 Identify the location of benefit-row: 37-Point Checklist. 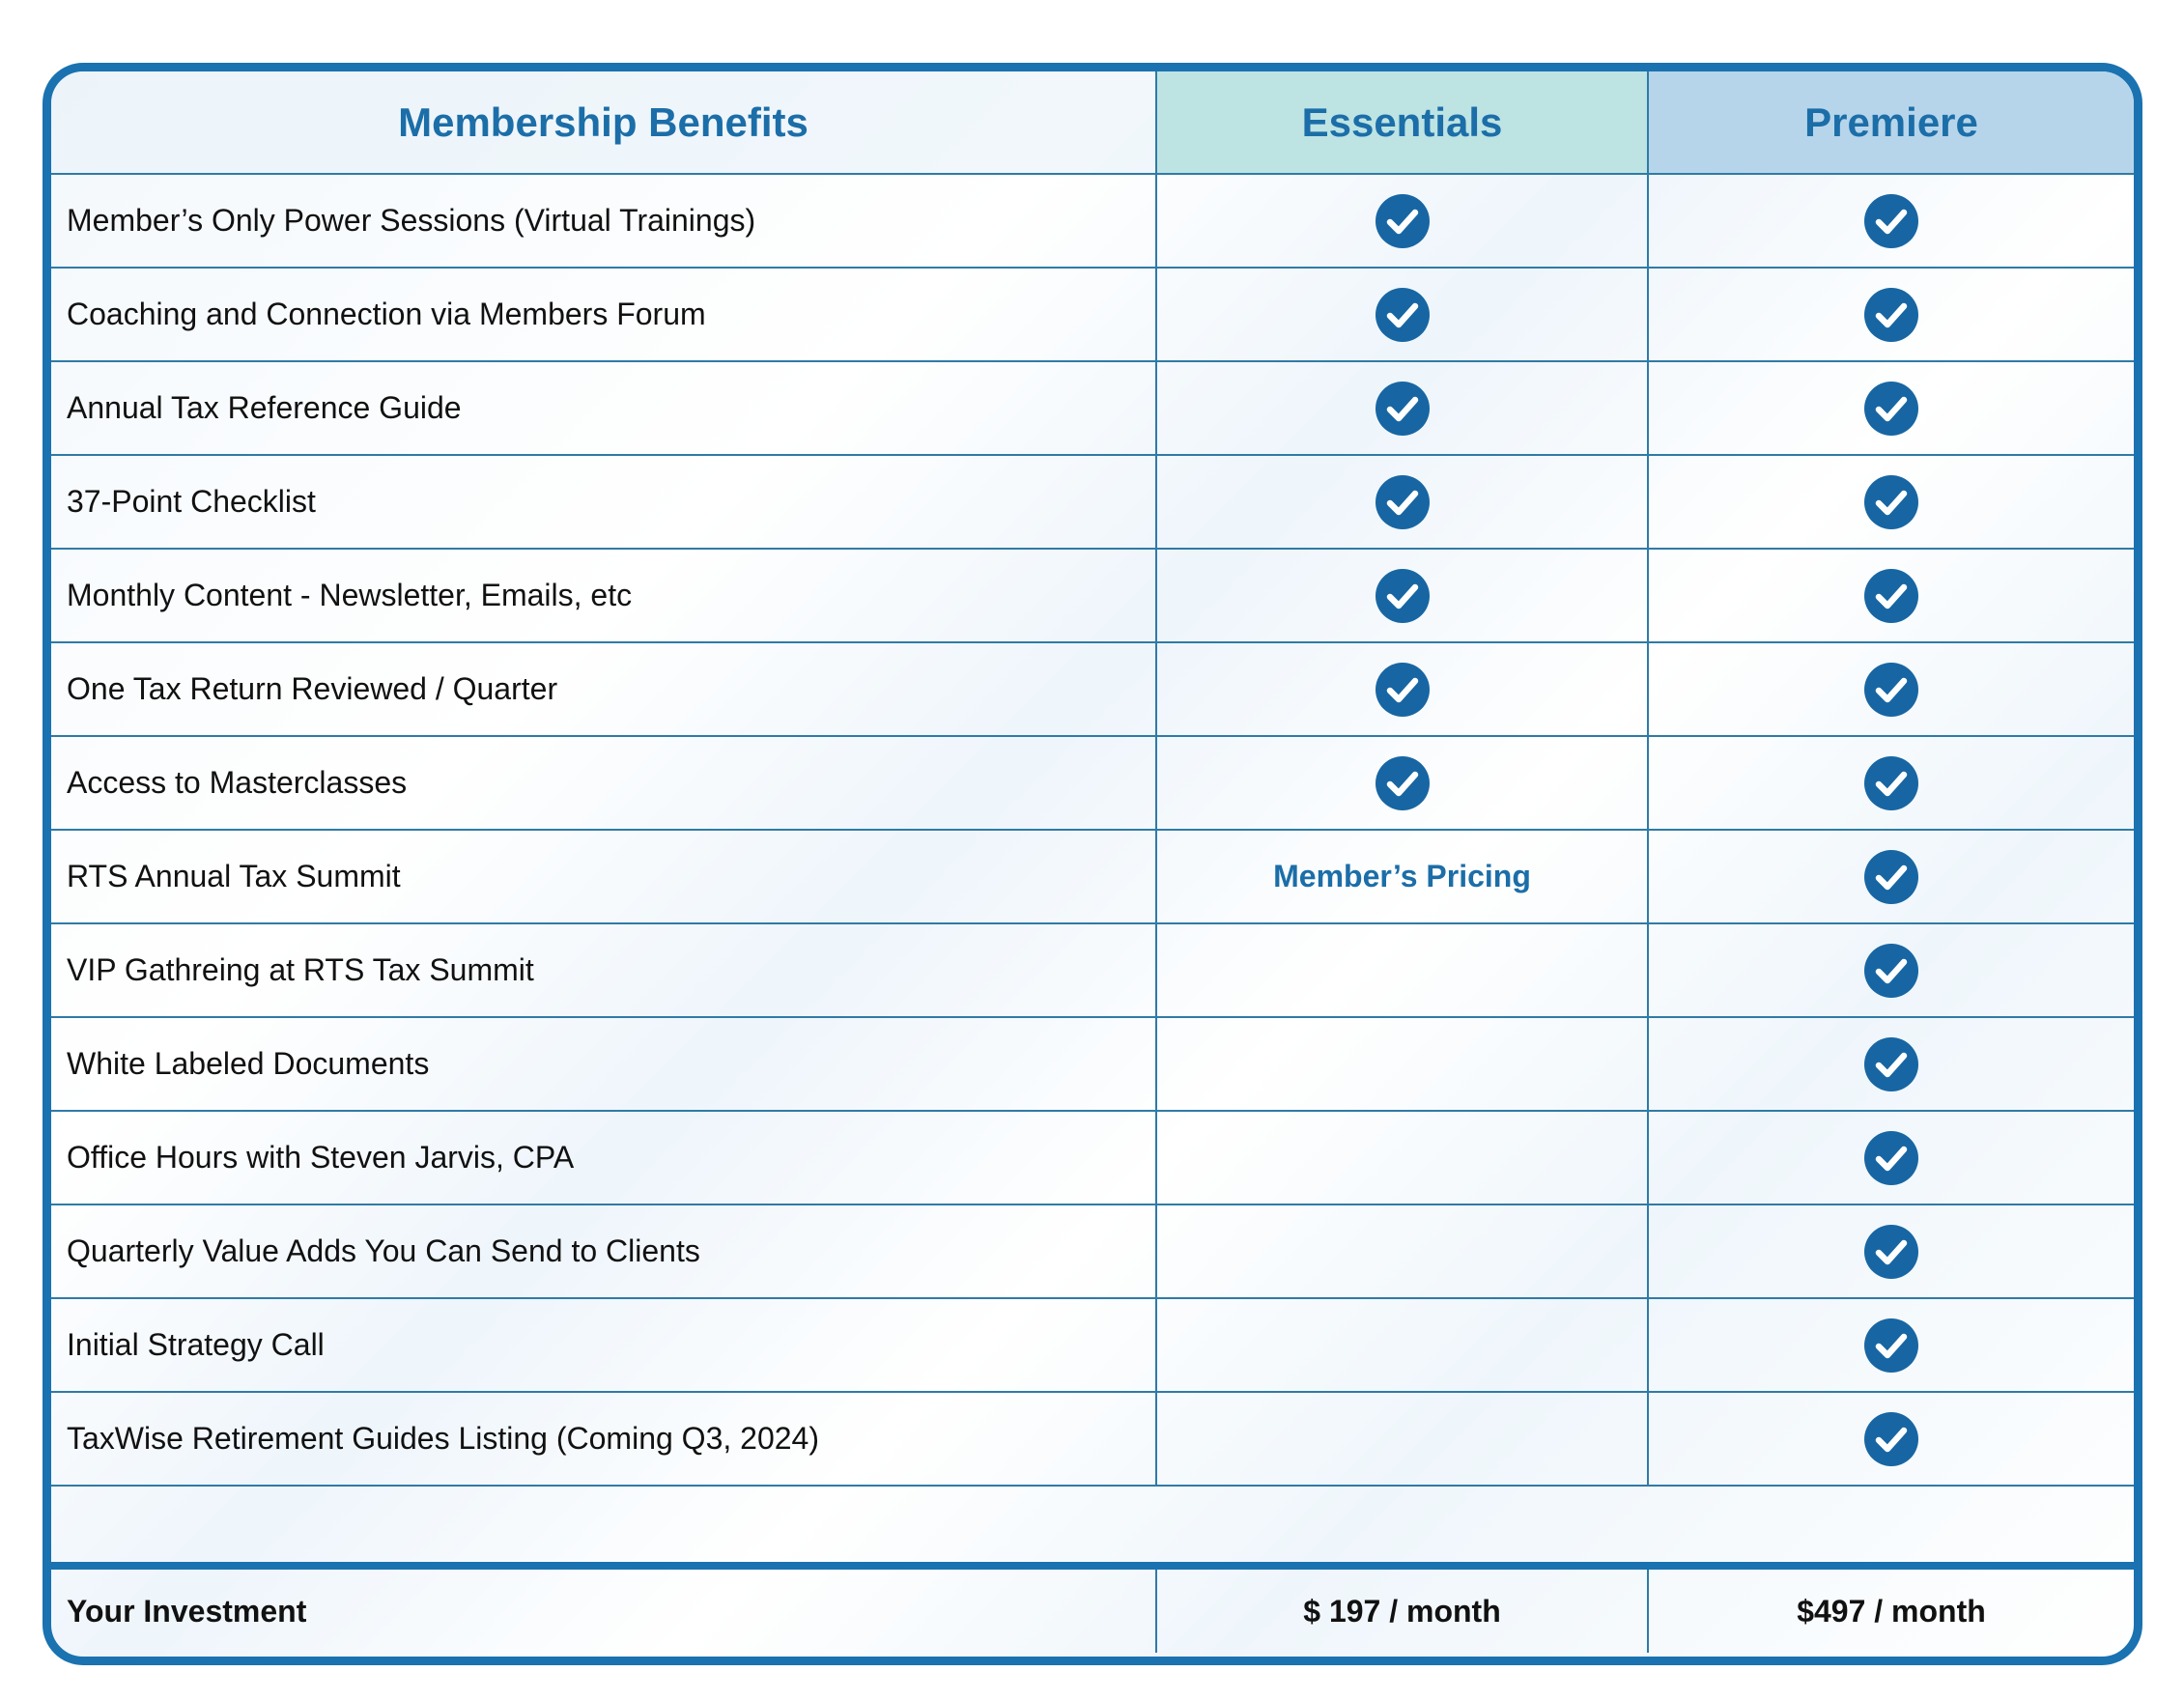
(1093, 502).